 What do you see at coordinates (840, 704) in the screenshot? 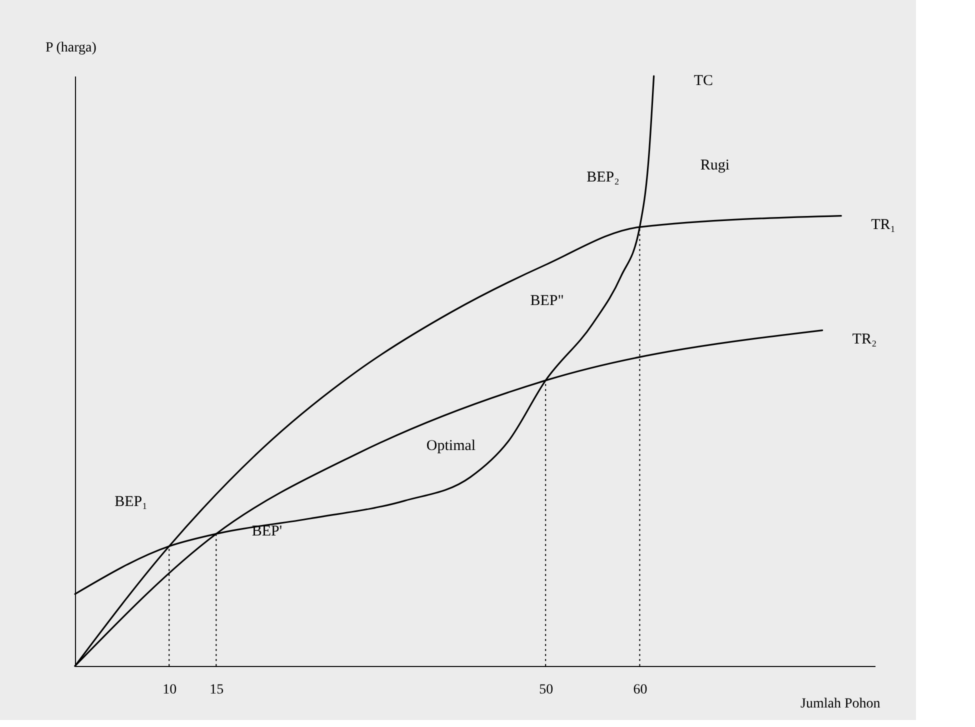
I see `x-axis-title: Jumlah Pohon` at bounding box center [840, 704].